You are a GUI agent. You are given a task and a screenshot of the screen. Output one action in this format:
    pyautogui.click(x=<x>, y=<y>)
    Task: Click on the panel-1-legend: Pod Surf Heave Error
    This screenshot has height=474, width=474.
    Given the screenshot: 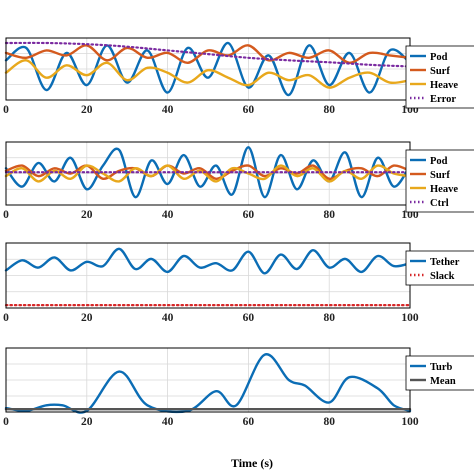 What is the action you would take?
    pyautogui.click(x=439, y=77)
    